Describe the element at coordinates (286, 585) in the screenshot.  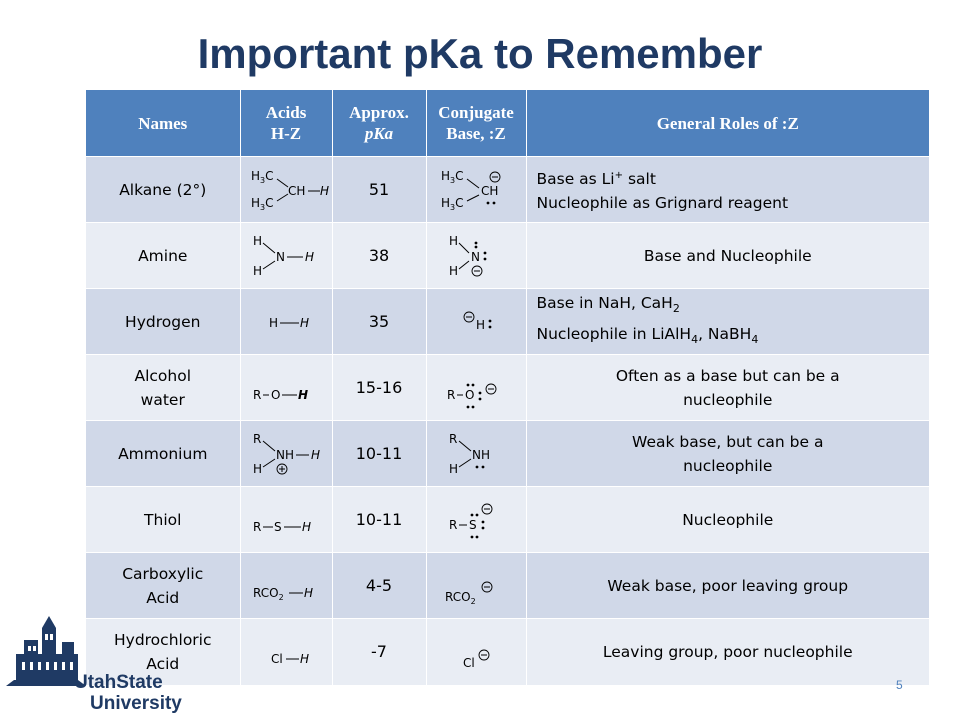
I see `acid-structure: RCO2 H` at that location.